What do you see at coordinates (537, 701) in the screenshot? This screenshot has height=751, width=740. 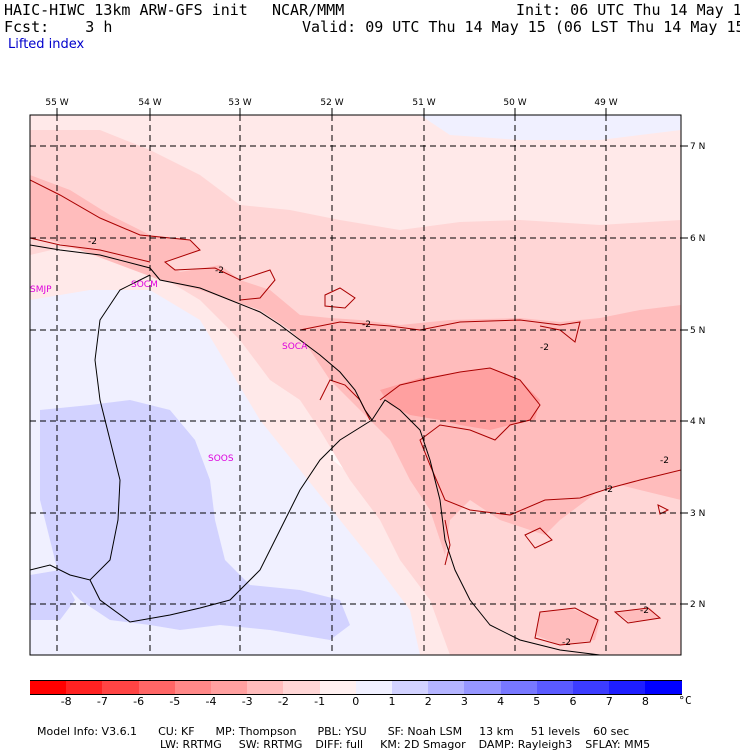 I see `colorbar-label: 5` at bounding box center [537, 701].